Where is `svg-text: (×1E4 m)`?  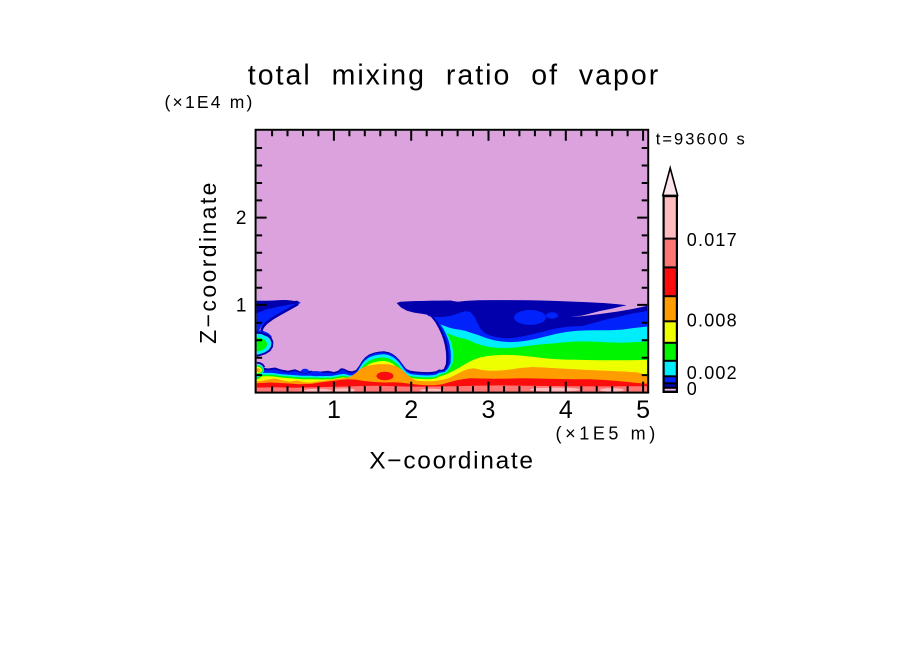 svg-text: (×1E4 m) is located at coordinates (210, 102).